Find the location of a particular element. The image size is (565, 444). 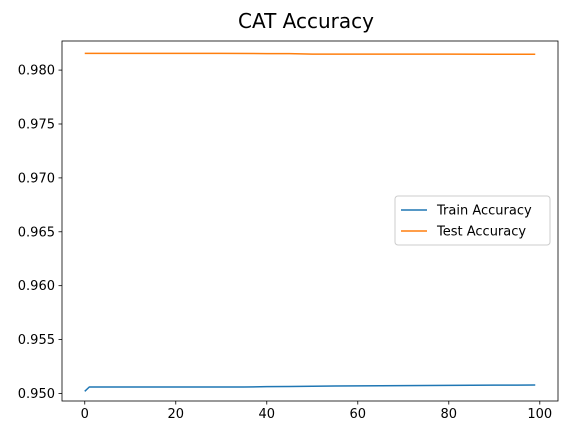

y-tick-label: 0.970 is located at coordinates (36, 178).